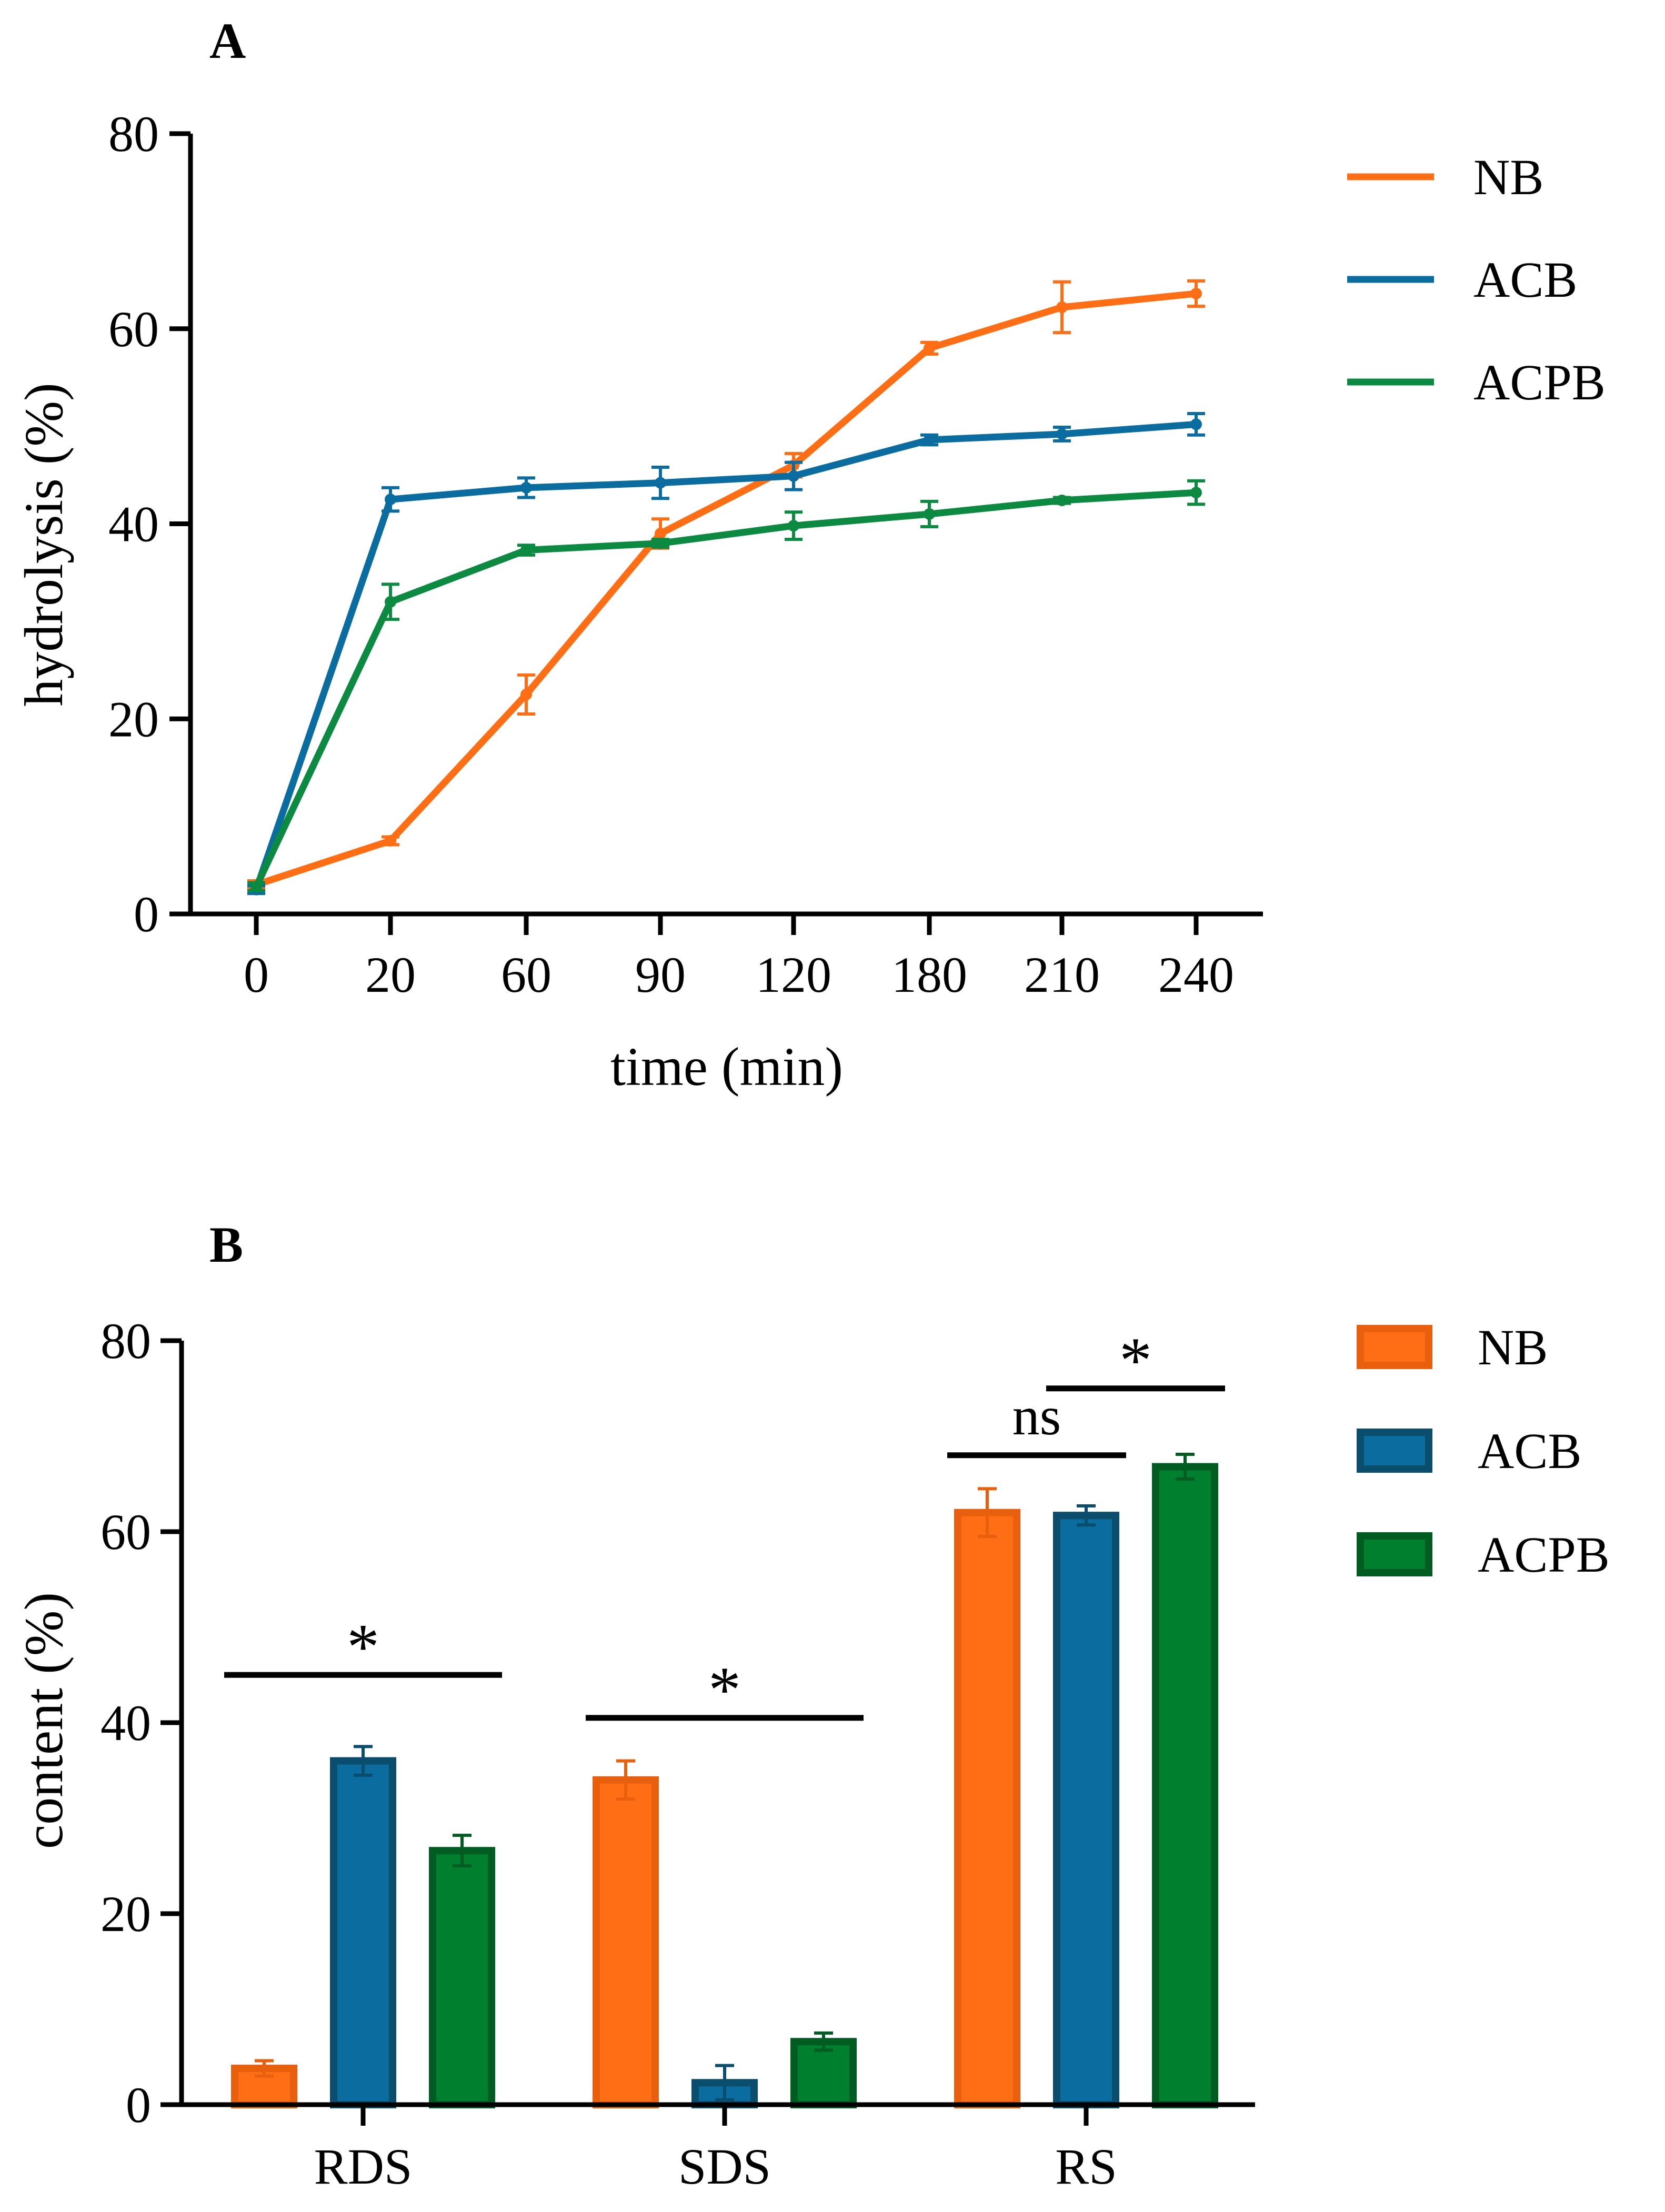 The width and height of the screenshot is (1665, 2212). Describe the element at coordinates (1185, 1786) in the screenshot. I see `bar-acpb-rs` at that location.